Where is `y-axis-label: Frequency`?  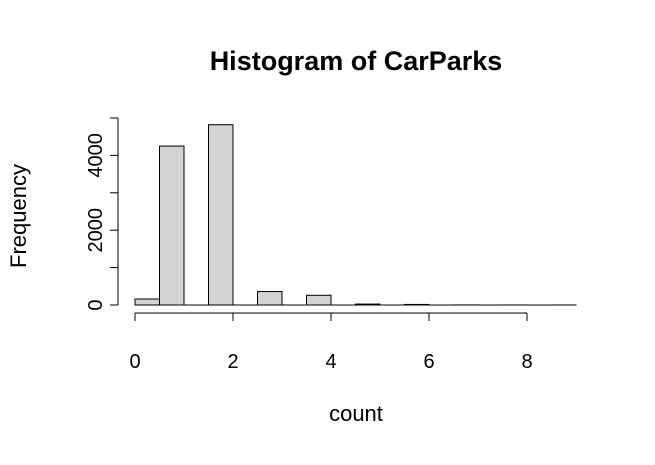
y-axis-label: Frequency is located at coordinates (18, 216).